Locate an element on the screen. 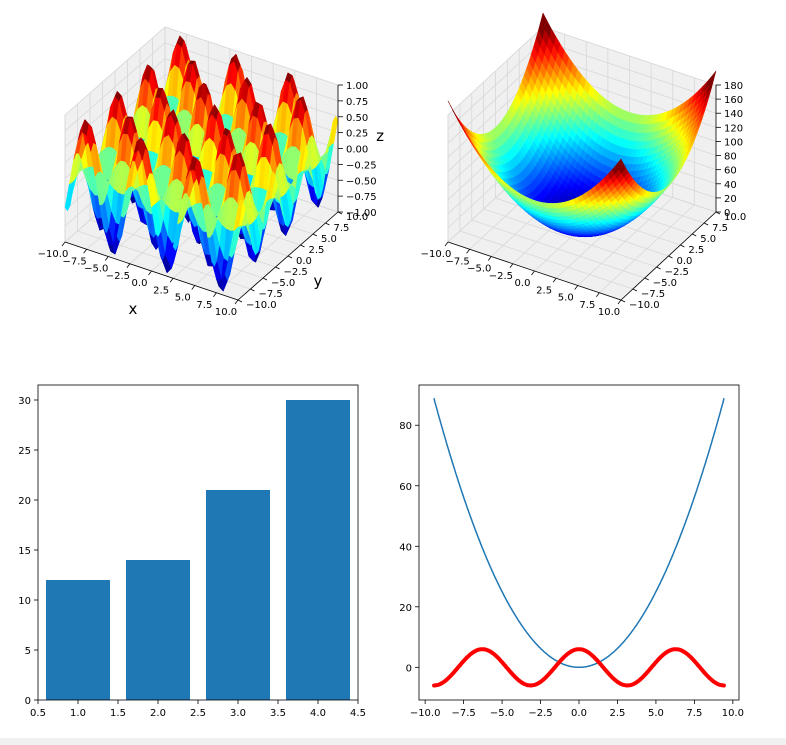 The width and height of the screenshot is (786, 745). z-tick-label: 120 is located at coordinates (733, 128).